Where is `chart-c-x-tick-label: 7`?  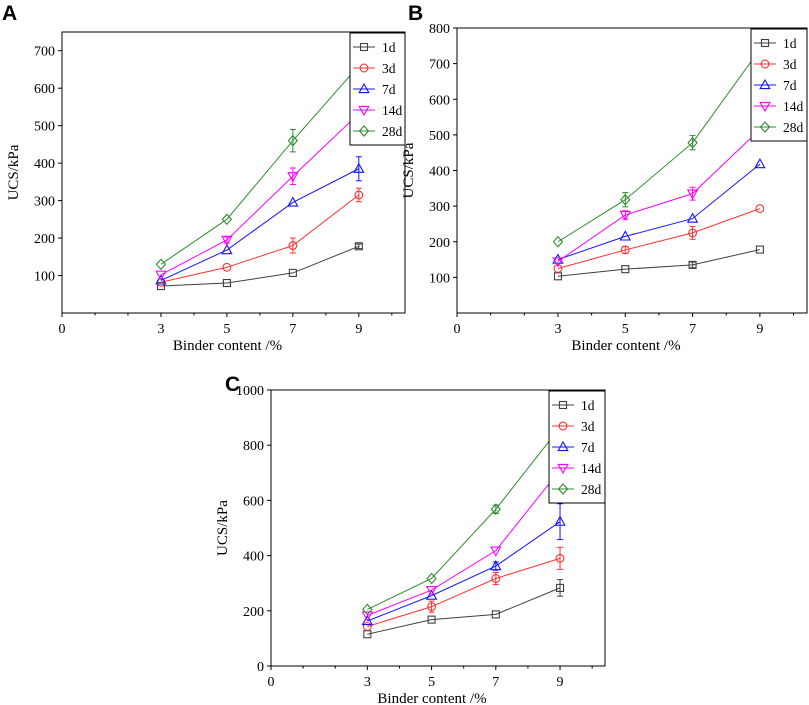
chart-c-x-tick-label: 7 is located at coordinates (495, 682).